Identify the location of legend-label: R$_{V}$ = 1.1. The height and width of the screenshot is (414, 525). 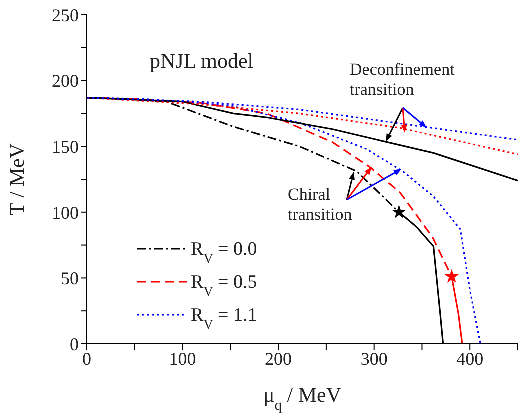
(224, 318).